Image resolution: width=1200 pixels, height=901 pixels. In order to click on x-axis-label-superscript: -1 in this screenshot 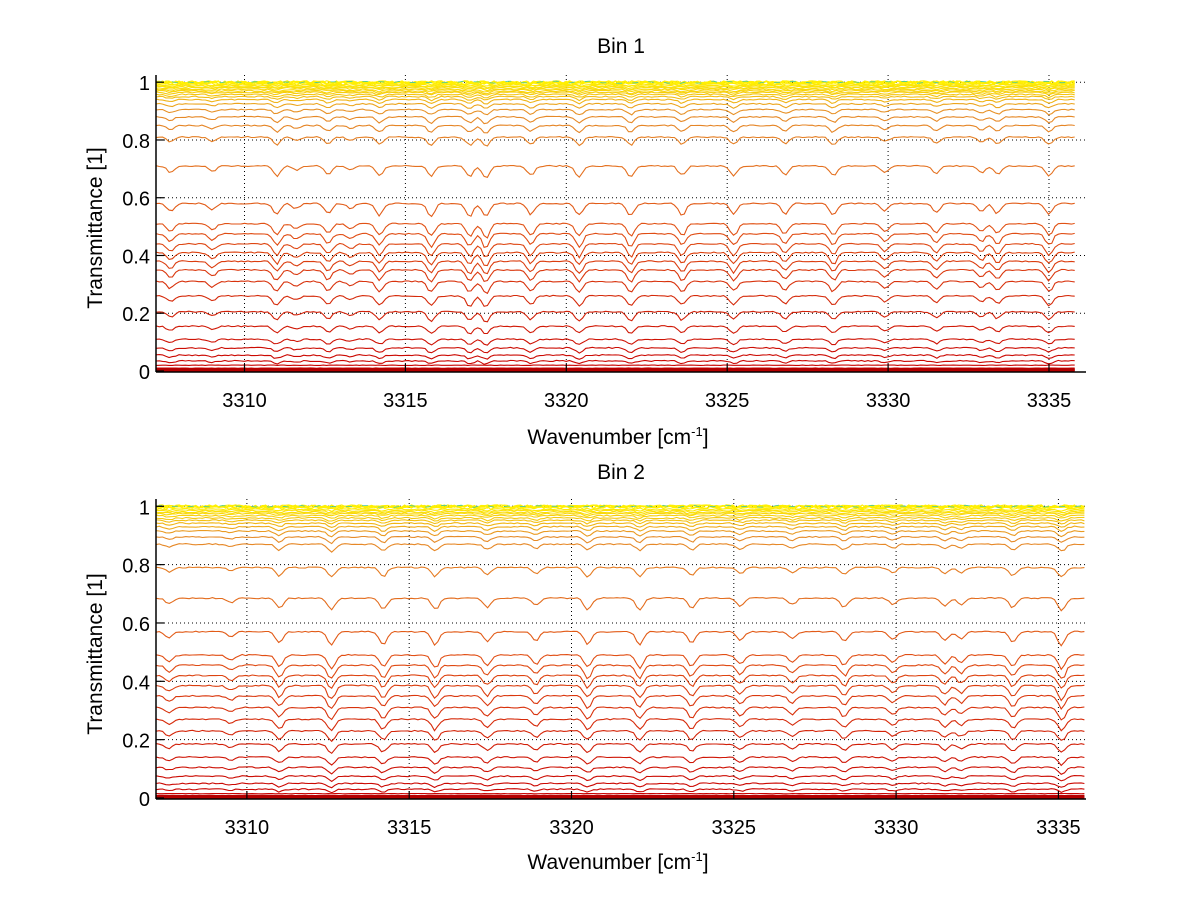, I will do `click(697, 431)`.